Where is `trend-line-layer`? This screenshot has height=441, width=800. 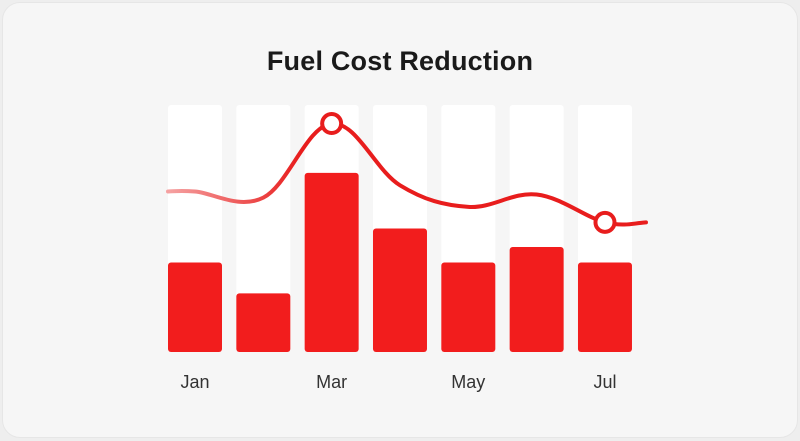 trend-line-layer is located at coordinates (407, 174).